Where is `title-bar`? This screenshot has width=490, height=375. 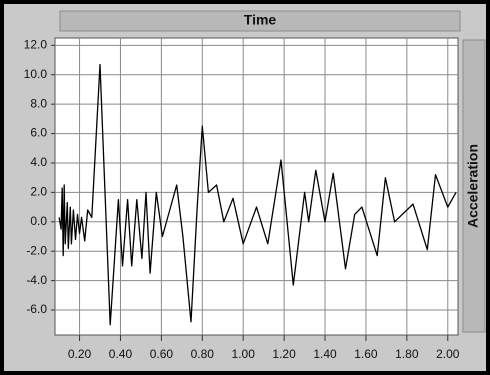 title-bar is located at coordinates (260, 21).